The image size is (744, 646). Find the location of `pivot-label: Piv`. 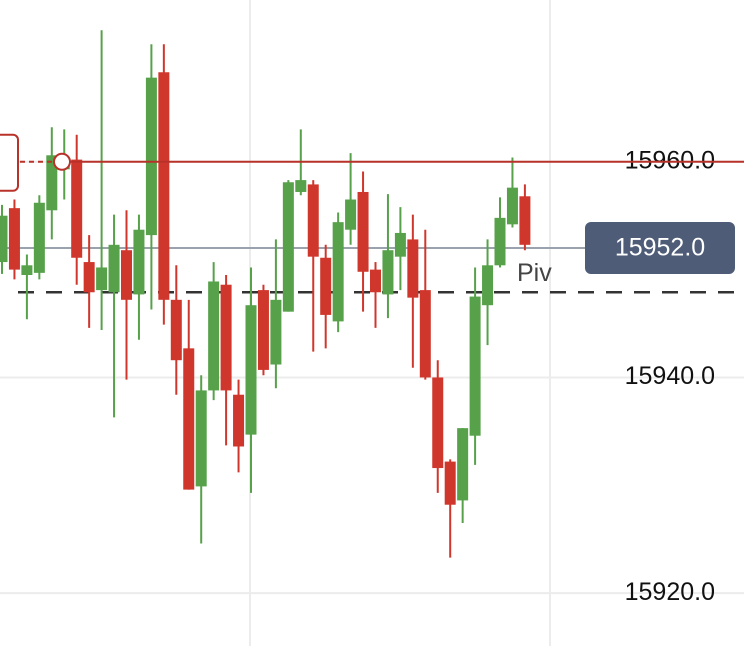

pivot-label: Piv is located at coordinates (534, 273).